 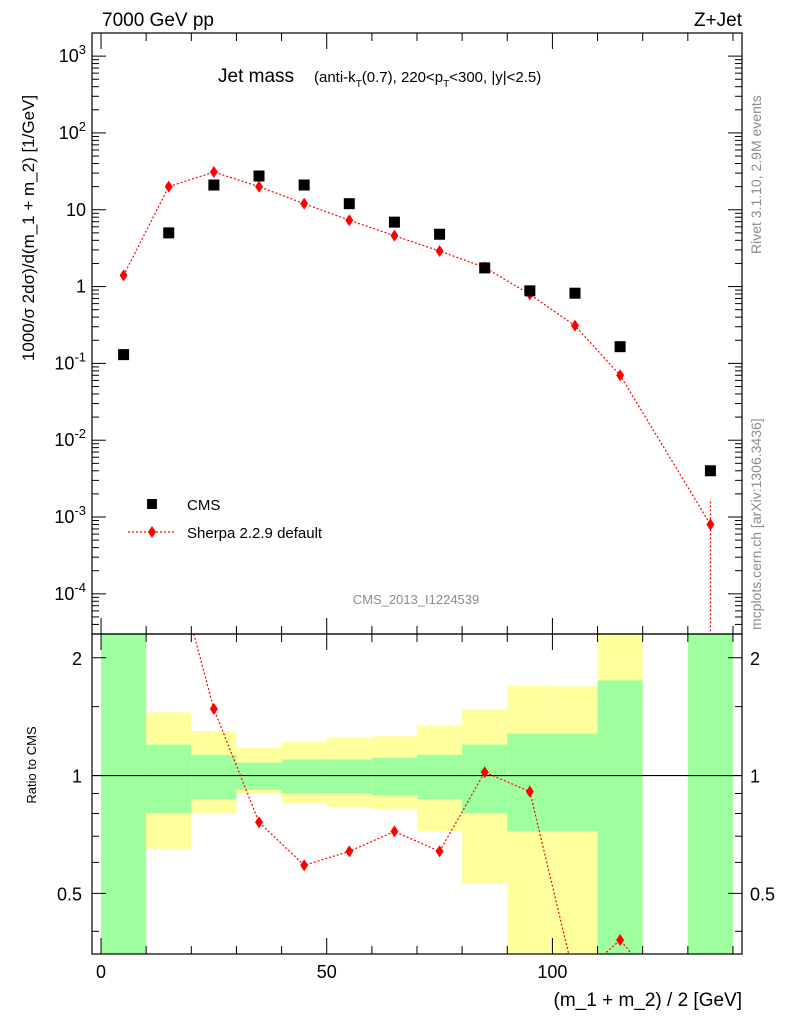 What do you see at coordinates (718, 20) in the screenshot?
I see `header-right: Z+Jet` at bounding box center [718, 20].